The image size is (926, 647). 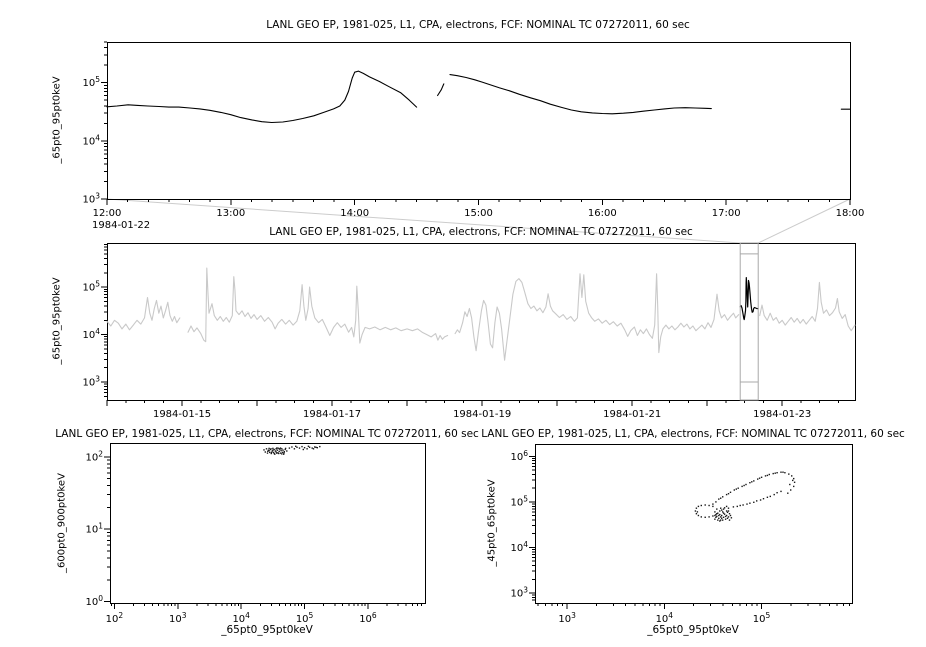 I want to click on x-tick-label: 1984-01-23, so click(x=782, y=414).